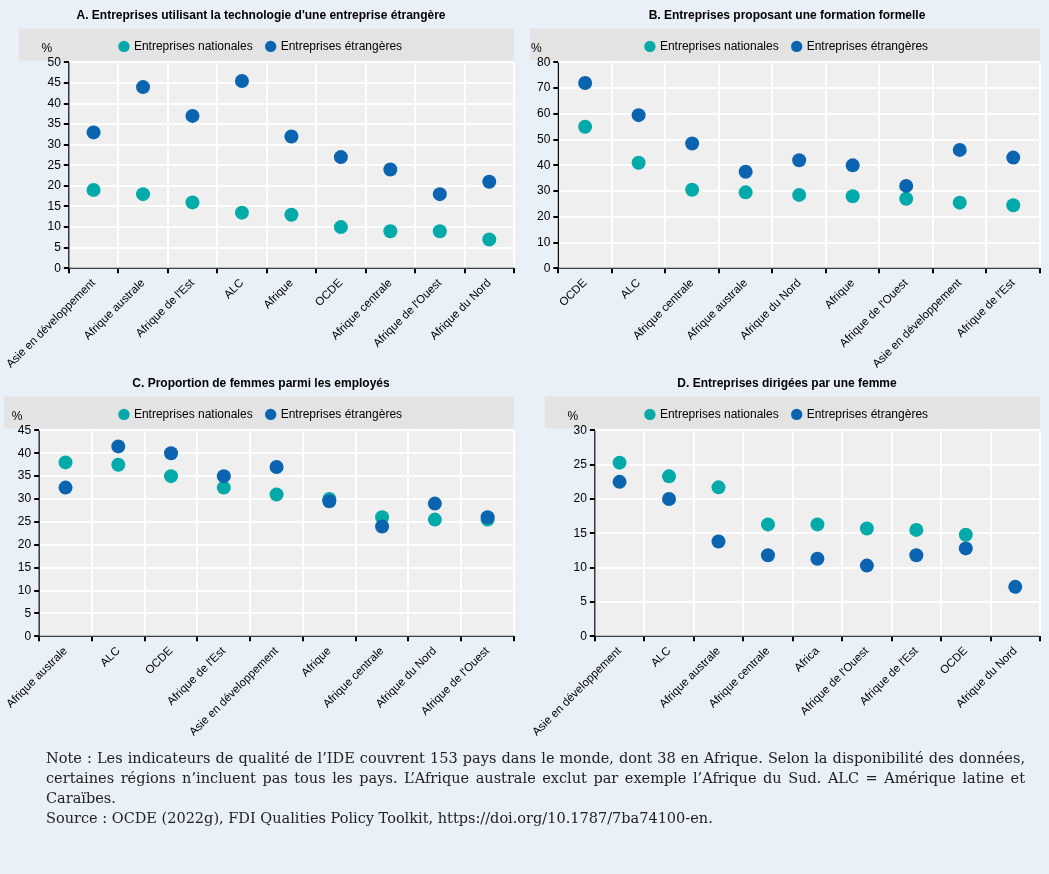 Image resolution: width=1049 pixels, height=874 pixels. What do you see at coordinates (54, 123) in the screenshot?
I see `y-tick-label: 35` at bounding box center [54, 123].